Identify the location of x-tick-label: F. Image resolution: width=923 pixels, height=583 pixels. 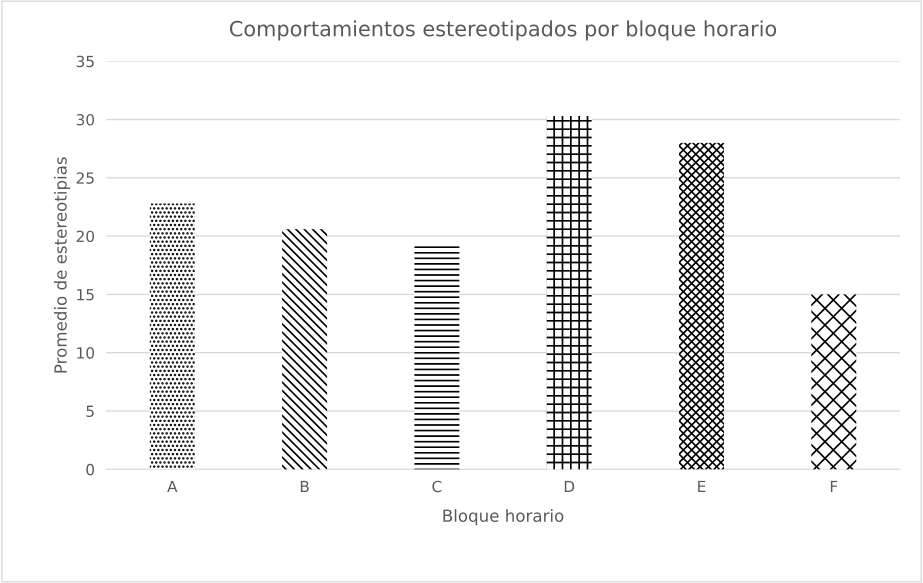
(834, 486).